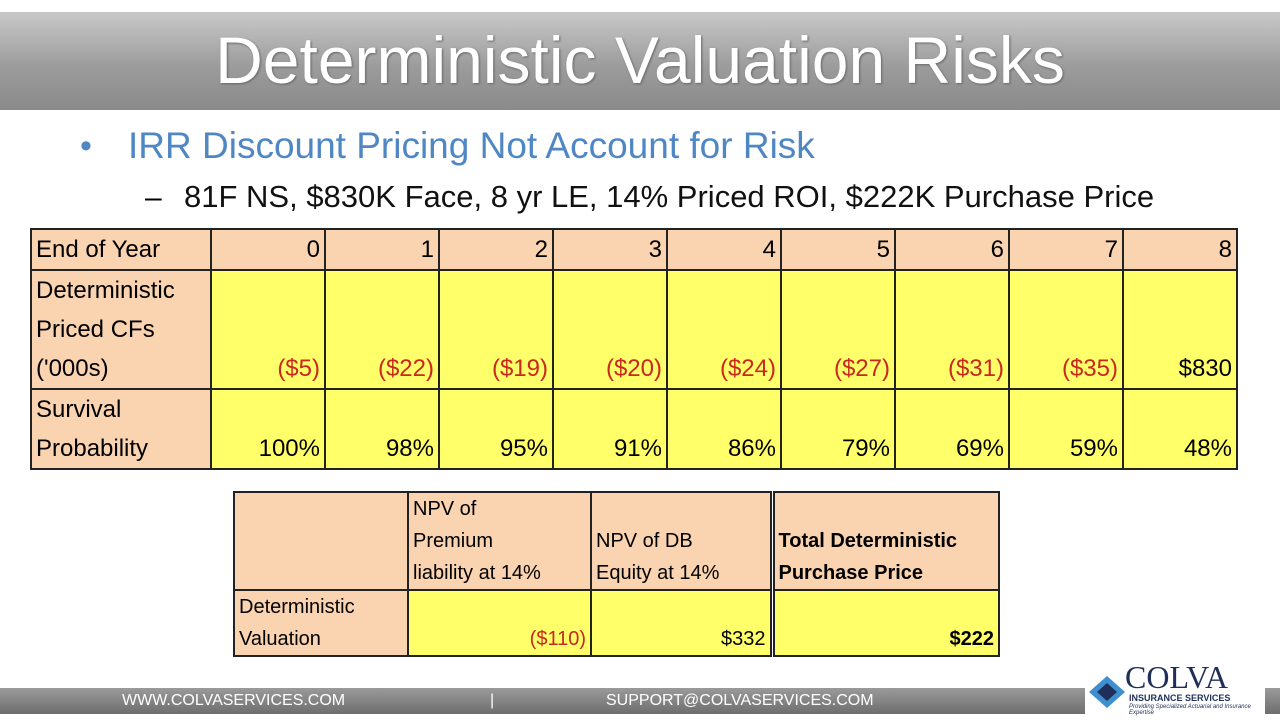  I want to click on table-cell: ($22), so click(382, 329).